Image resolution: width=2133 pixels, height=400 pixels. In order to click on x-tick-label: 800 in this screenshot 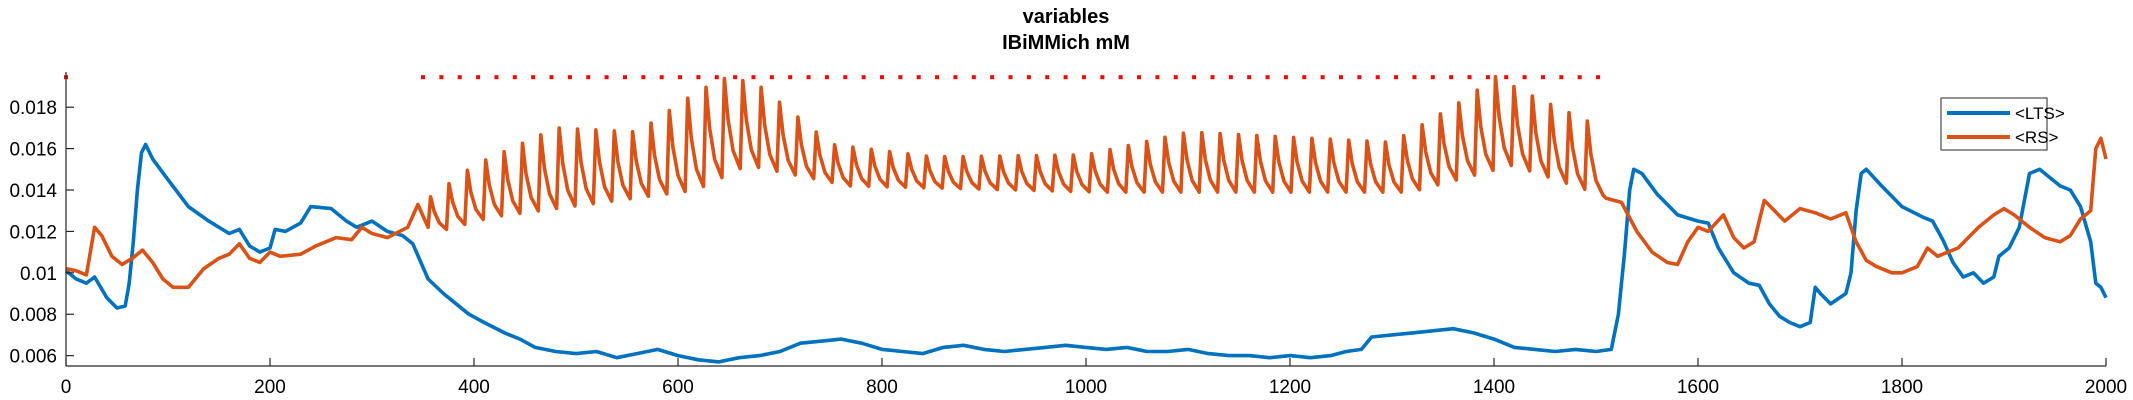, I will do `click(882, 387)`.